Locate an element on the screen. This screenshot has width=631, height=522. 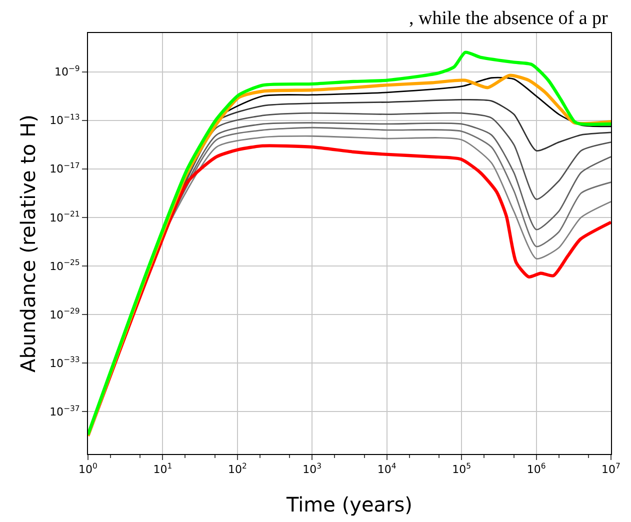
x-tick-label: 10$^{6}$ is located at coordinates (536, 469).